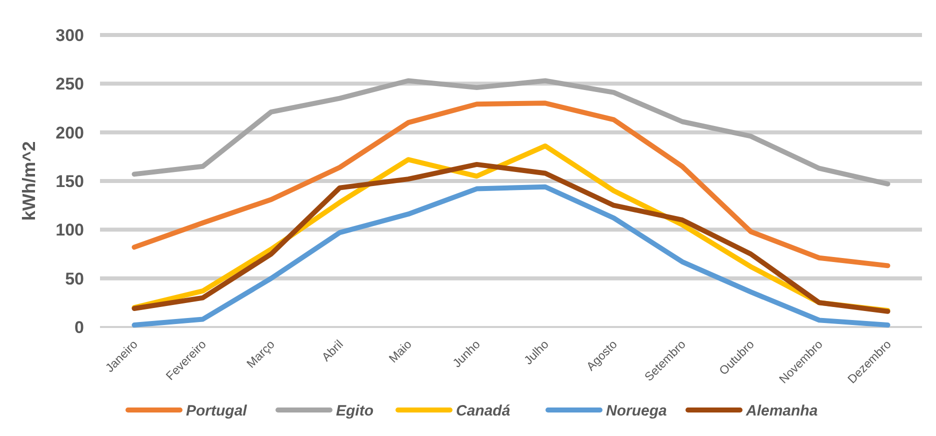 Image resolution: width=936 pixels, height=436 pixels. What do you see at coordinates (355, 411) in the screenshot?
I see `legend-label: Egito` at bounding box center [355, 411].